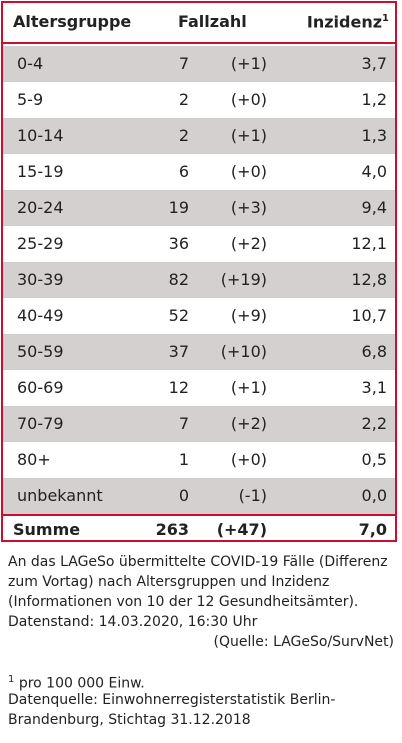  What do you see at coordinates (199, 388) in the screenshot?
I see `table-row: 60-69 12 (+1) 3,1` at bounding box center [199, 388].